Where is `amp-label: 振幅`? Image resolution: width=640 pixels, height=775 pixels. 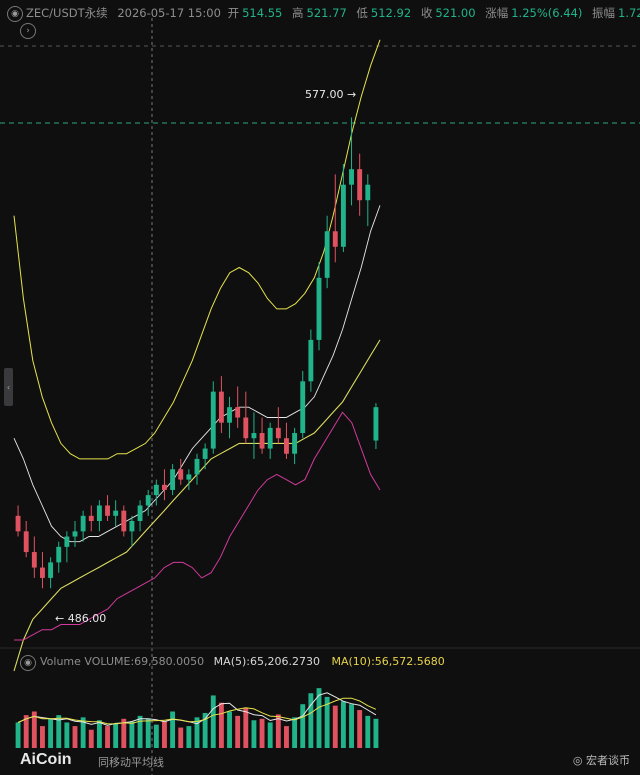
amp-label: 振幅 is located at coordinates (604, 13).